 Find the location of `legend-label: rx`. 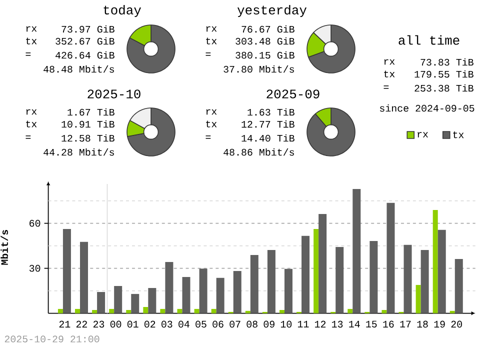

legend-label: rx is located at coordinates (423, 135).